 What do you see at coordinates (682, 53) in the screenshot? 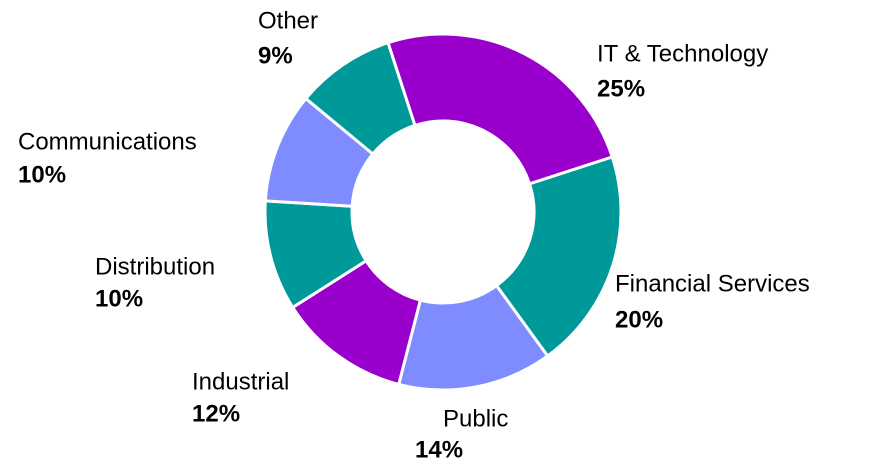
I see `slice-label: IT & Technology` at bounding box center [682, 53].